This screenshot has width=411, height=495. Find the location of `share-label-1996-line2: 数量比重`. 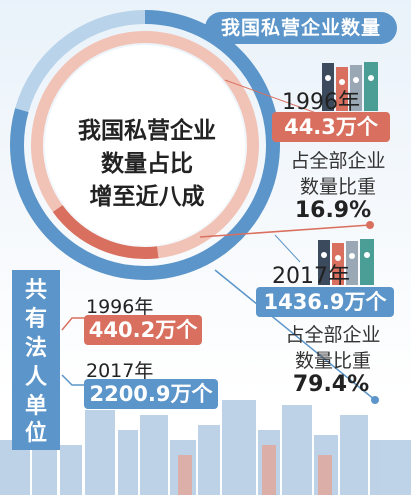

share-label-1996-line2: 数量比重 is located at coordinates (337, 187).